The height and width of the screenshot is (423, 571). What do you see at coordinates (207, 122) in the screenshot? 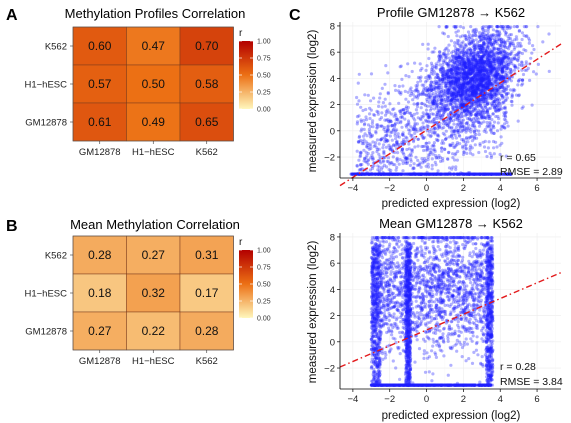
I see `heatmap-cell-value: 0.65` at bounding box center [207, 122].